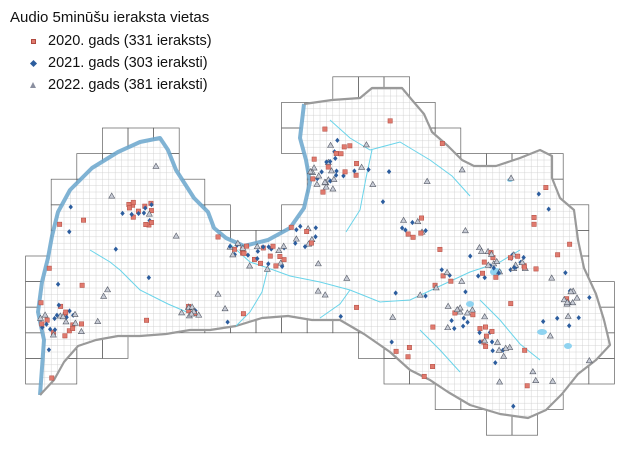  Describe the element at coordinates (33, 63) in the screenshot. I see `diamond-marker-icon` at that location.